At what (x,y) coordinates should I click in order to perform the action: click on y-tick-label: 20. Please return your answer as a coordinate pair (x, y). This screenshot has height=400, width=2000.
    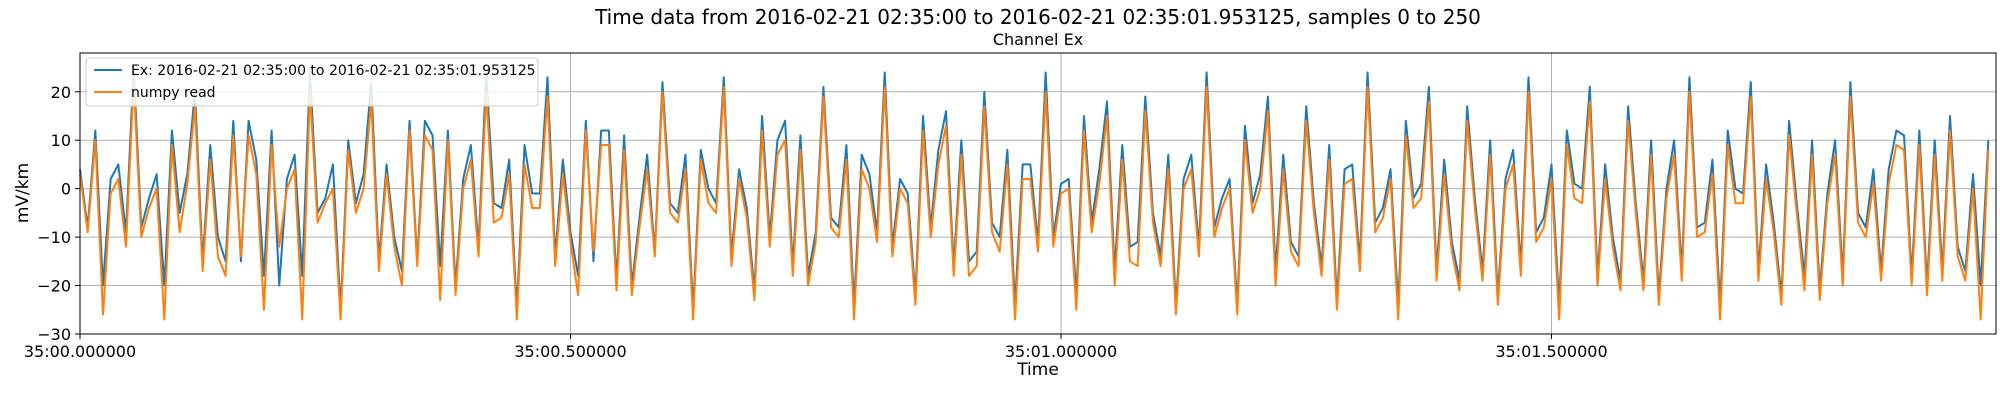
    Looking at the image, I should click on (61, 92).